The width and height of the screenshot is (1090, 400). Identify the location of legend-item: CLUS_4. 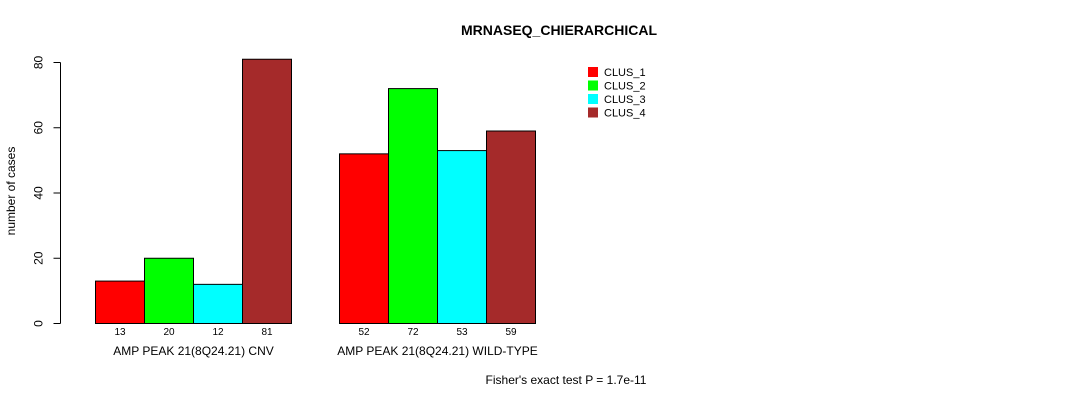
(617, 113).